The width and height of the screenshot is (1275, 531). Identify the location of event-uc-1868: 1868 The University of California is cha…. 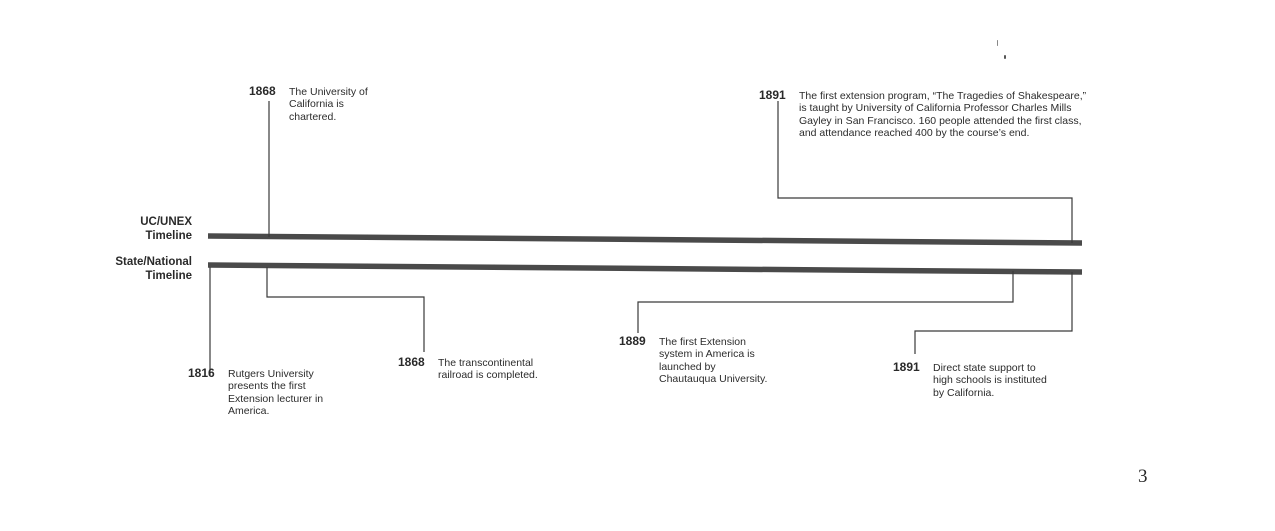
(319, 104).